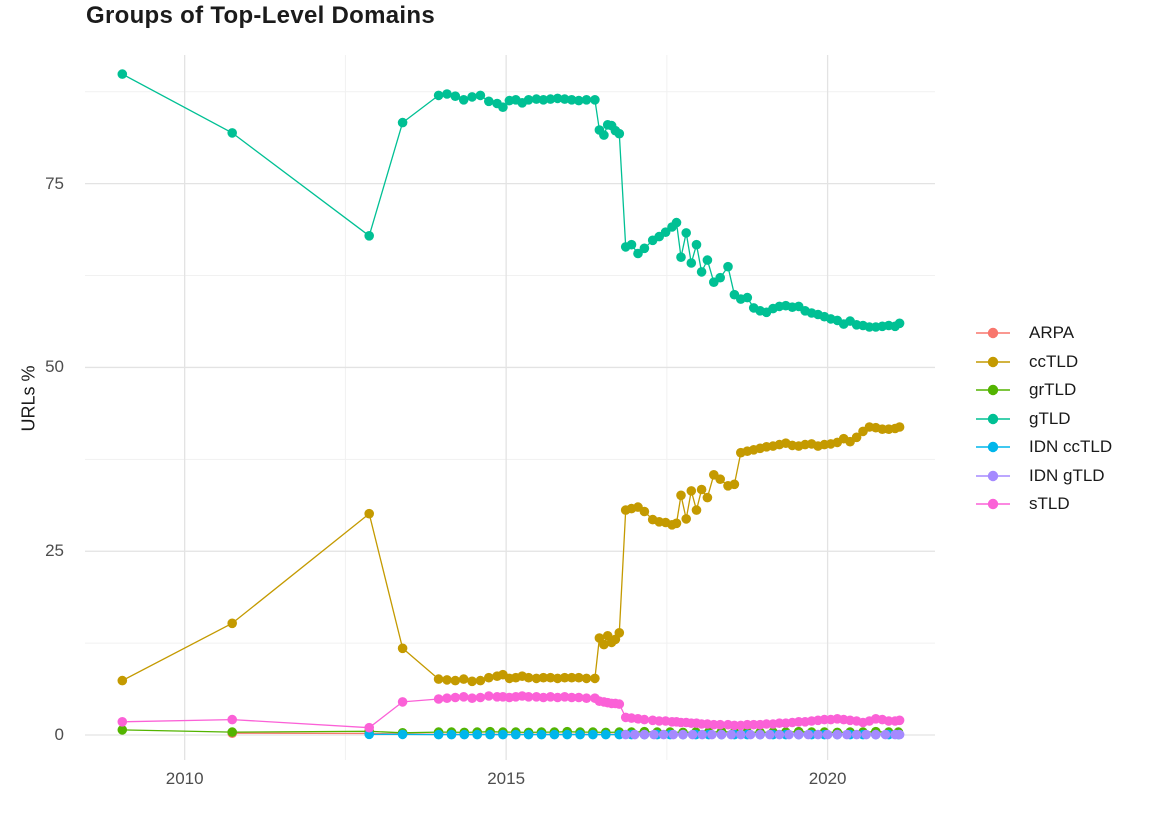  What do you see at coordinates (1049, 504) in the screenshot?
I see `legend-label: sTLD` at bounding box center [1049, 504].